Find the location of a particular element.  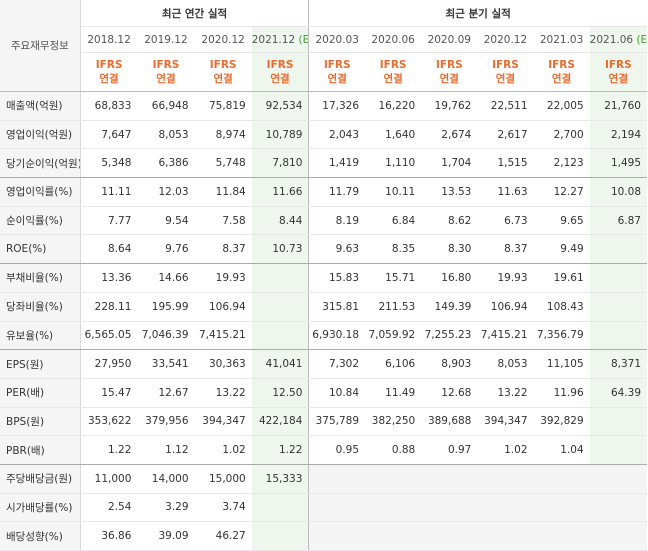

table-cell: 228.11 is located at coordinates (109, 307).